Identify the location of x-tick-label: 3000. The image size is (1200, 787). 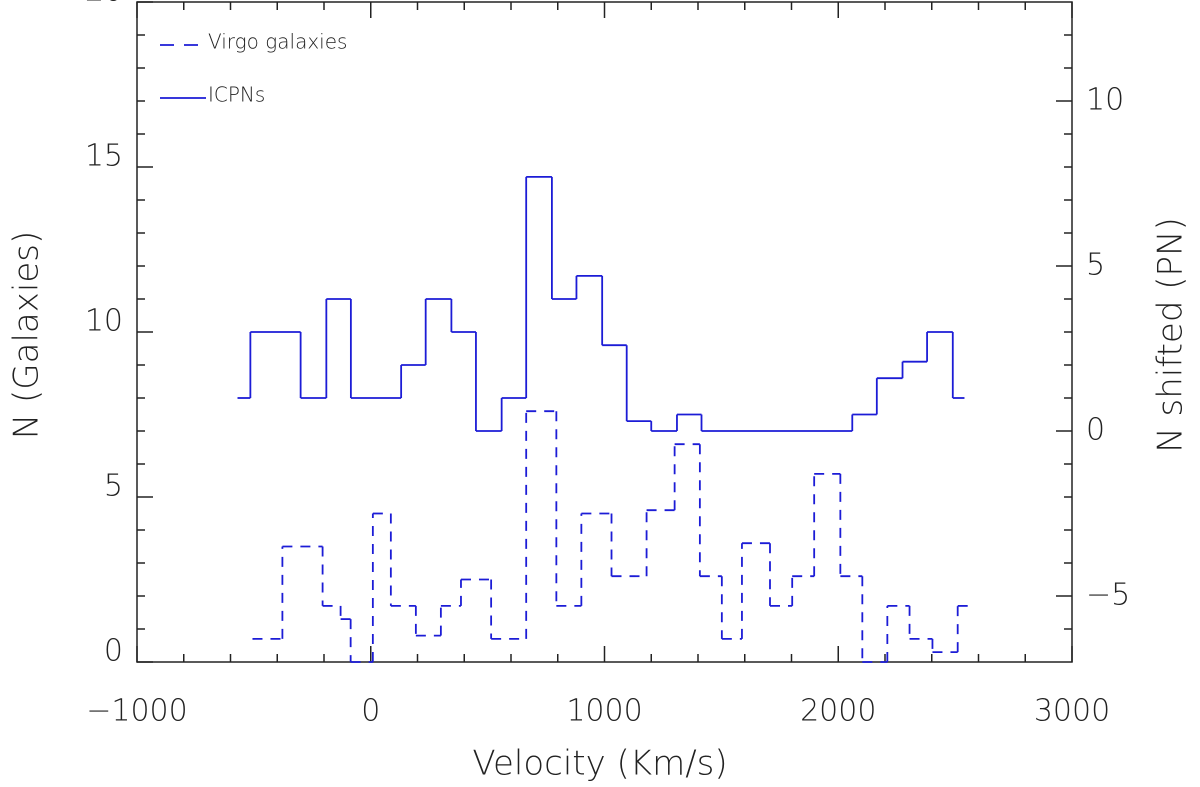
(1072, 711).